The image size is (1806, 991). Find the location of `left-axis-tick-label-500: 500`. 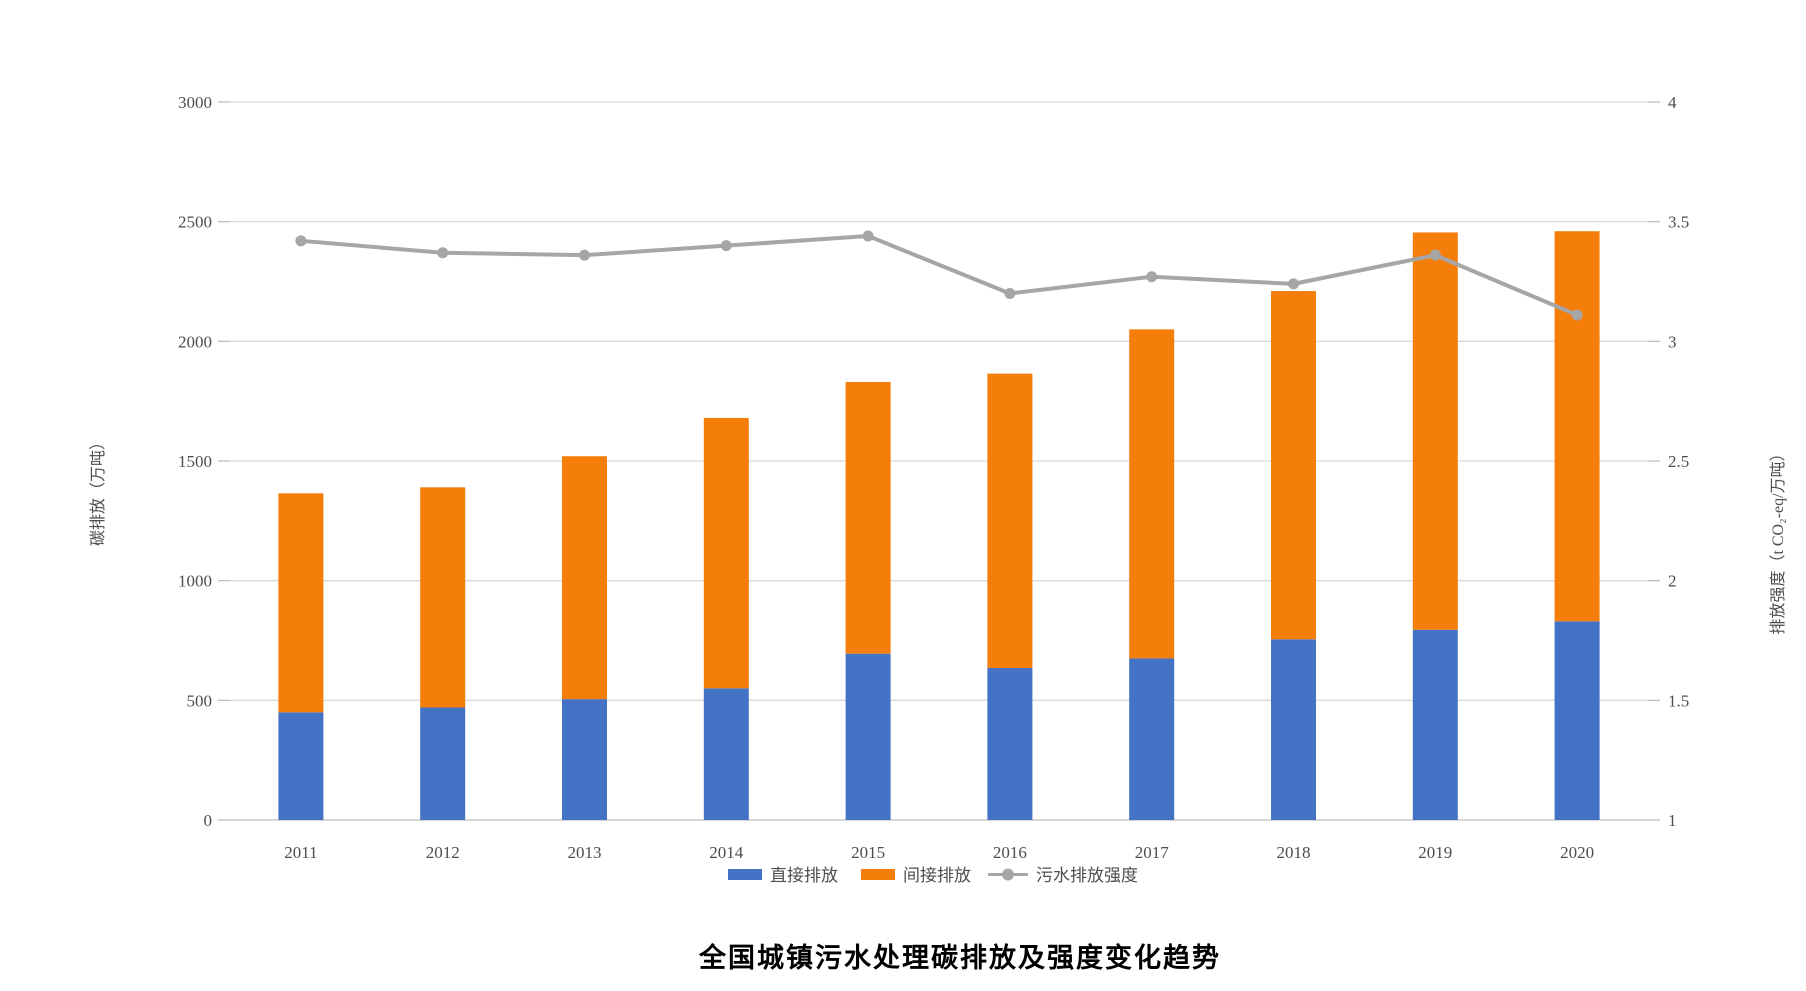

left-axis-tick-label-500: 500 is located at coordinates (200, 700).